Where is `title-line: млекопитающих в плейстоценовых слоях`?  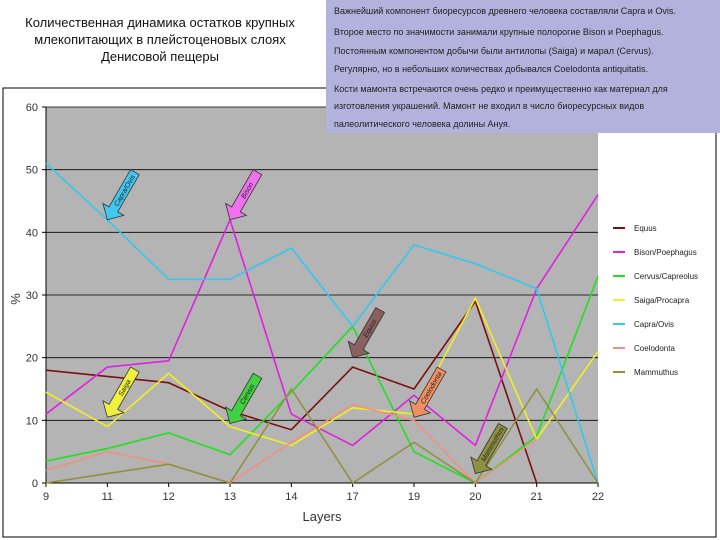 title-line: млекопитающих в плейстоценовых слоях is located at coordinates (160, 39).